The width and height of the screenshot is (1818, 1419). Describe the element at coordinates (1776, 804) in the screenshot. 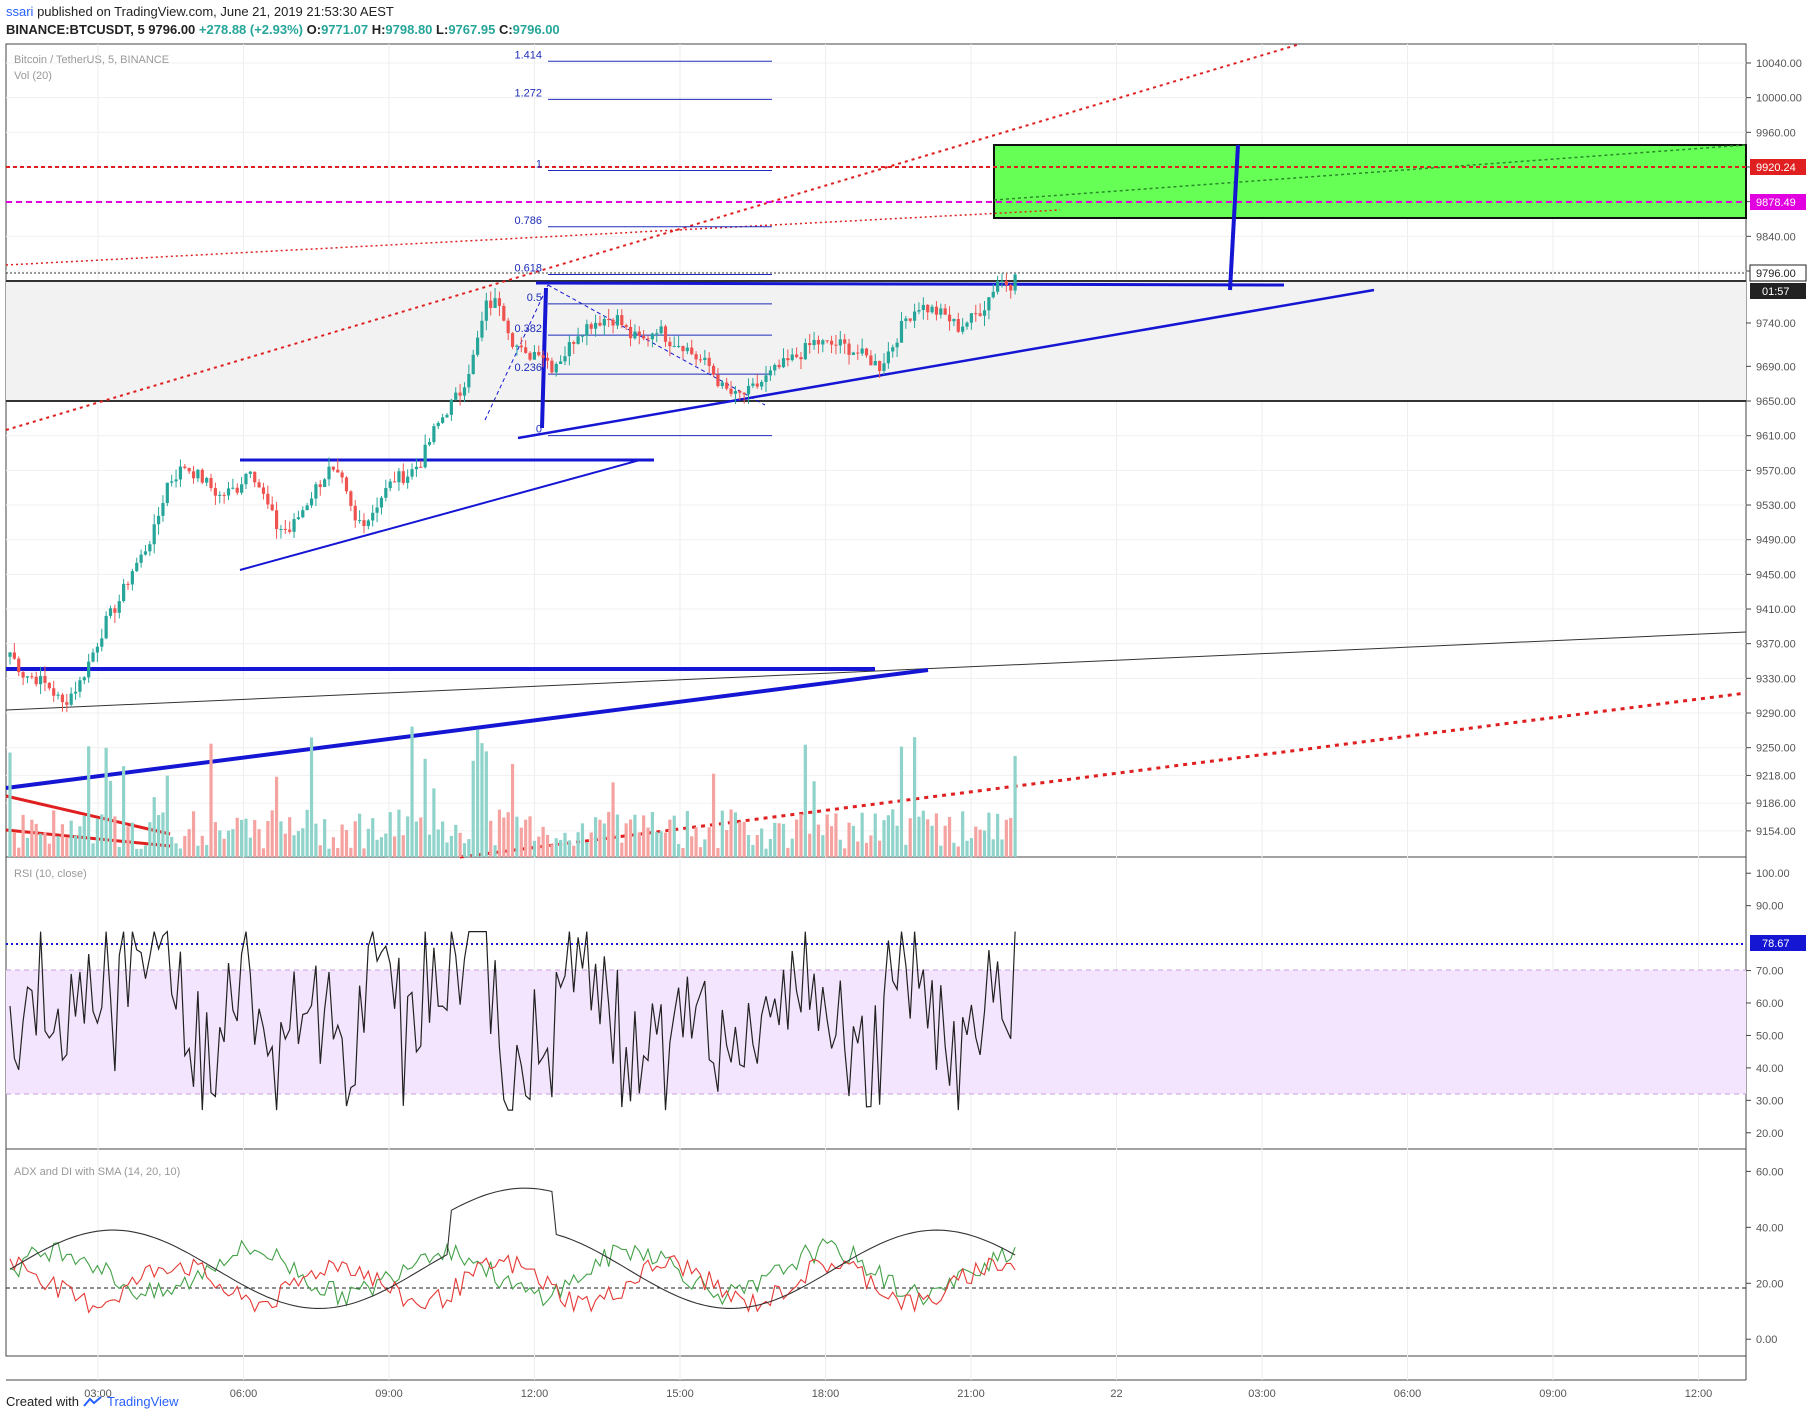

I see `price-tick: 9186.00` at that location.